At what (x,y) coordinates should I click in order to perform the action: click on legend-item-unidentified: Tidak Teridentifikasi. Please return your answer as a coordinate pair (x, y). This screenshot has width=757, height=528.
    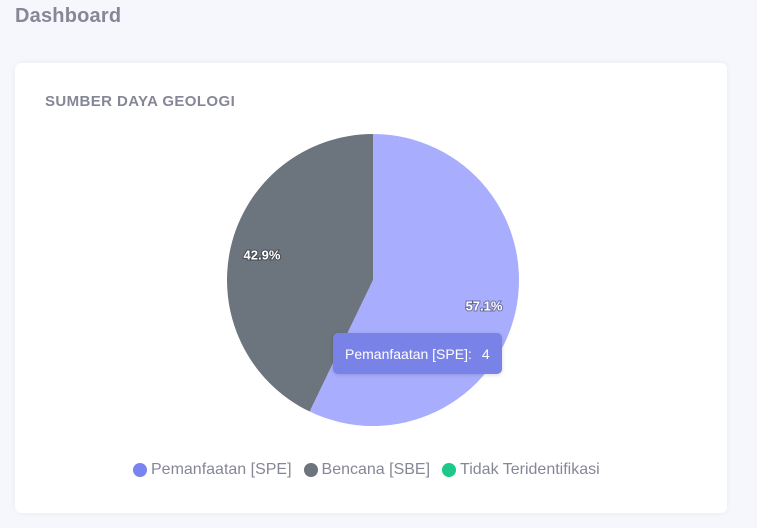
    Looking at the image, I should click on (521, 470).